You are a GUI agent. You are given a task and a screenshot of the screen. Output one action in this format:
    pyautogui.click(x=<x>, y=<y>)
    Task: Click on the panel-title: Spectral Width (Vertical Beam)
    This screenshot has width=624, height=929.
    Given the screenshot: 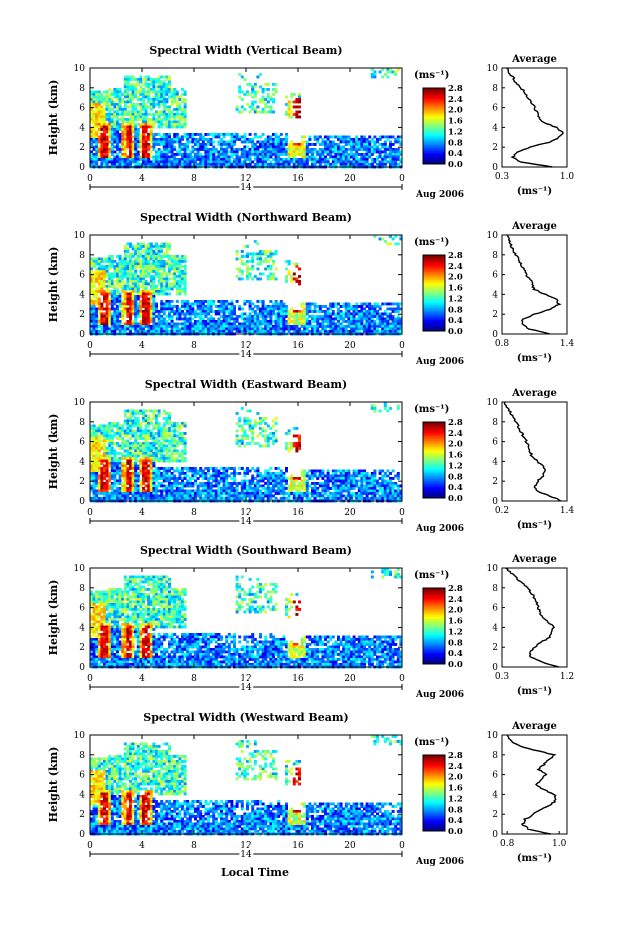 What is the action you would take?
    pyautogui.click(x=245, y=50)
    